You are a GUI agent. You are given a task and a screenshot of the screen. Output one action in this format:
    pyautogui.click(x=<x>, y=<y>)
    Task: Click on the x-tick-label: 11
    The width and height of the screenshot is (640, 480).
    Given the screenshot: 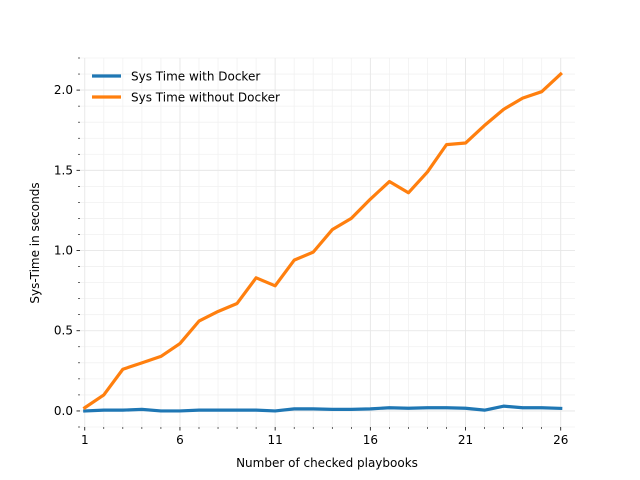 What is the action you would take?
    pyautogui.click(x=275, y=440)
    